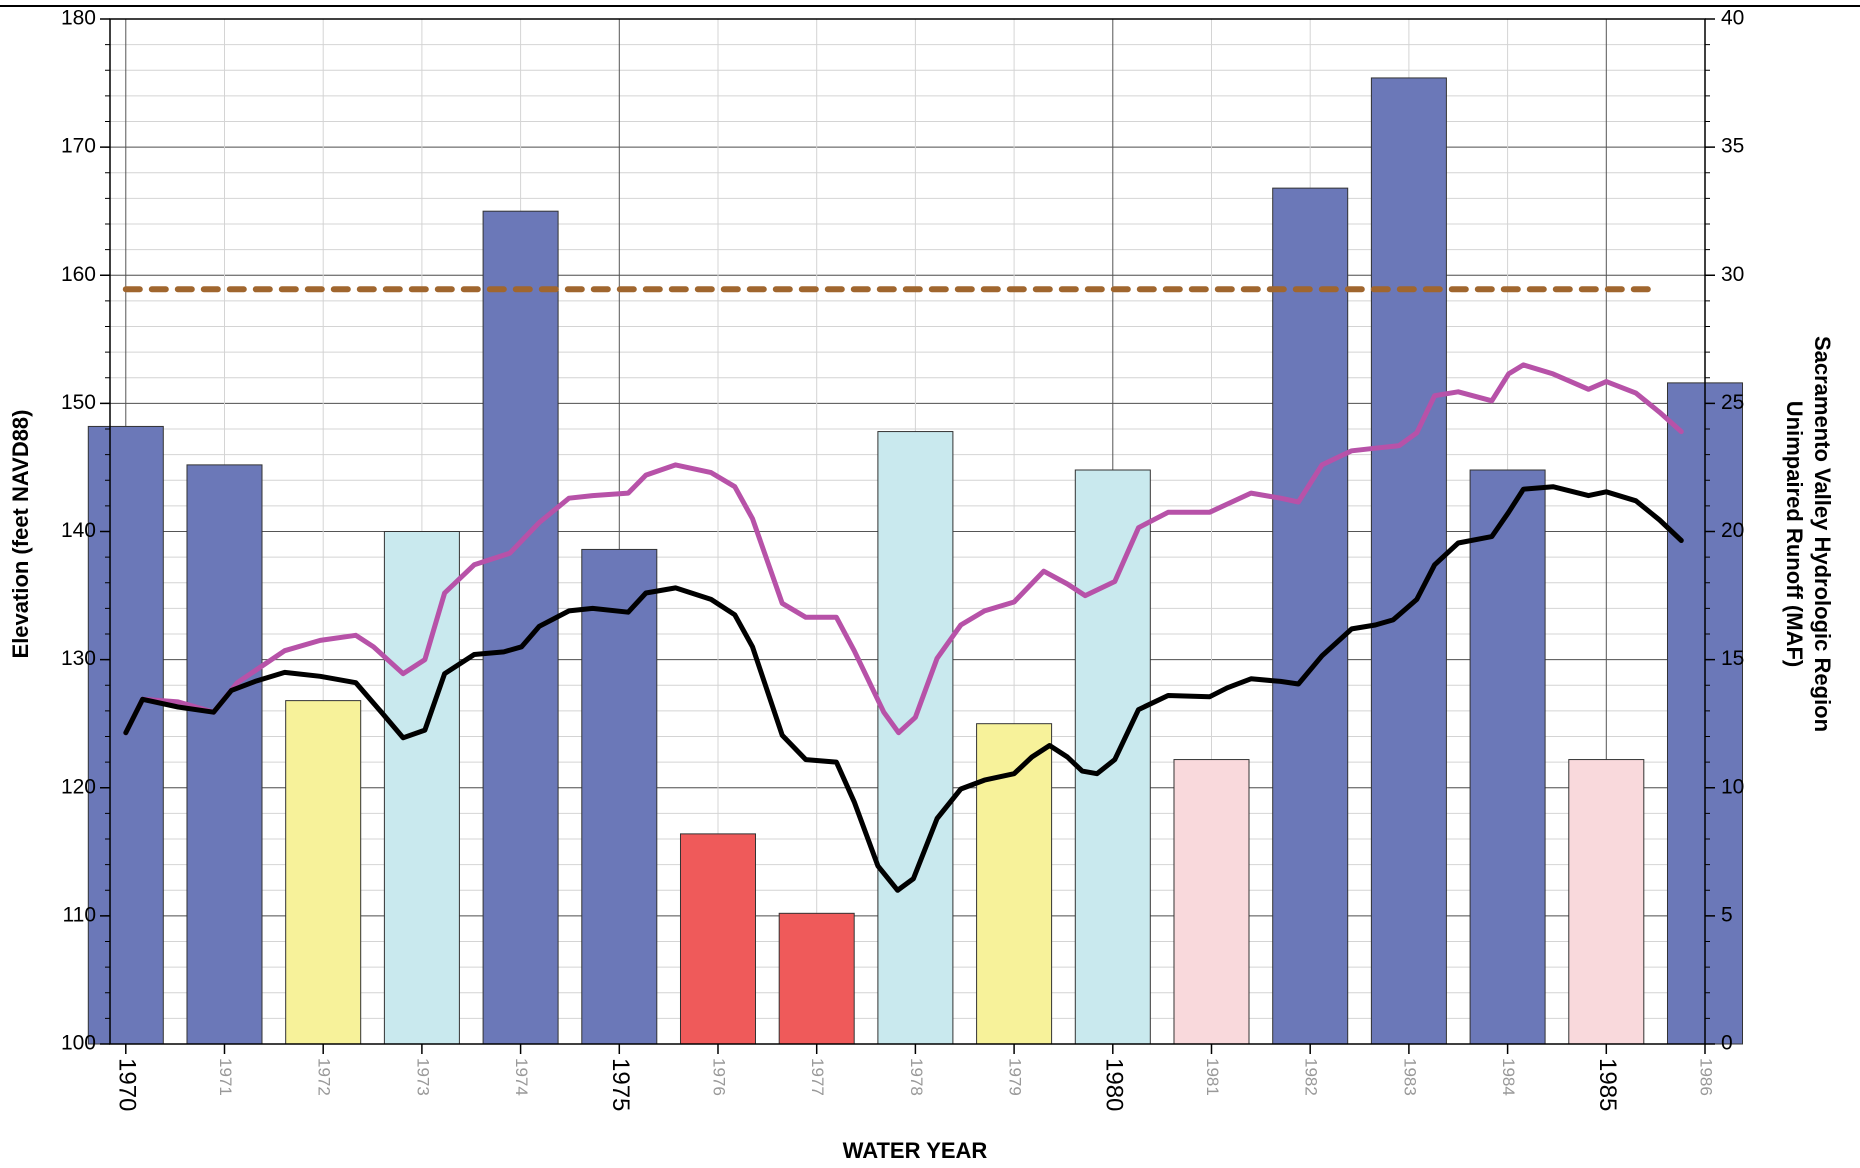  What do you see at coordinates (1212, 1077) in the screenshot?
I see `x-tick-label: 1981` at bounding box center [1212, 1077].